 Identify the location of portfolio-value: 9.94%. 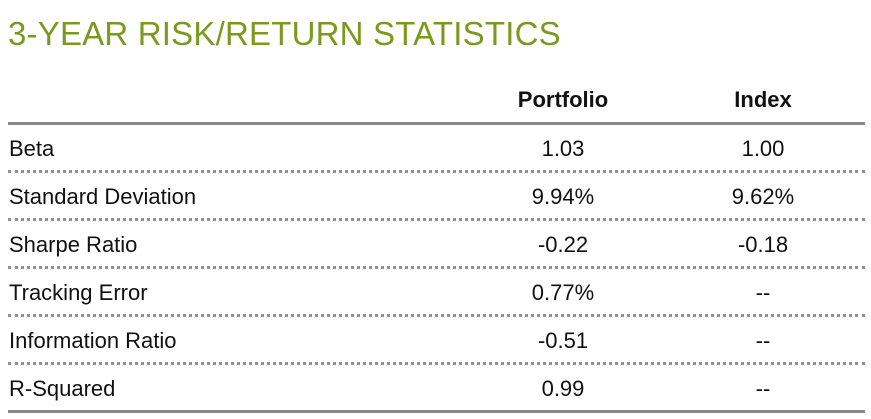
(563, 196).